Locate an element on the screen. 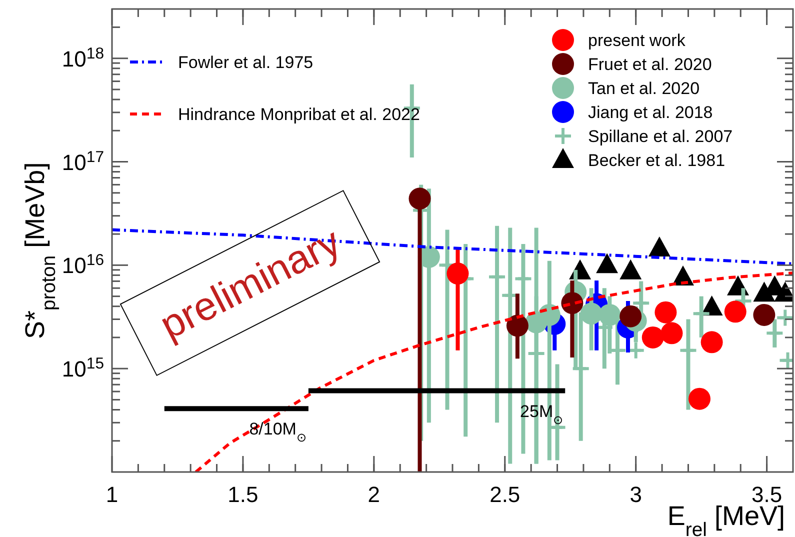 The image size is (795, 537). y-tick-label: 10$^{18}$ is located at coordinates (83, 58).